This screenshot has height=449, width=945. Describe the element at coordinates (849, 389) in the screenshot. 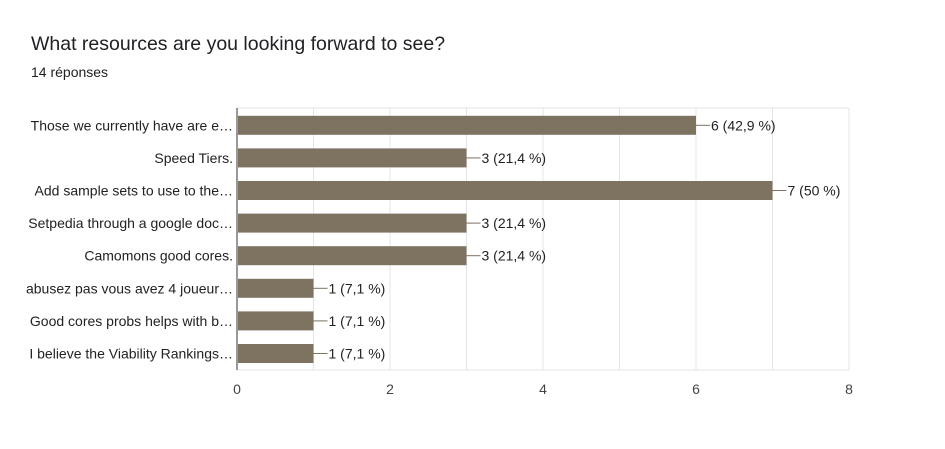

I see `x-tick-label: 8` at that location.